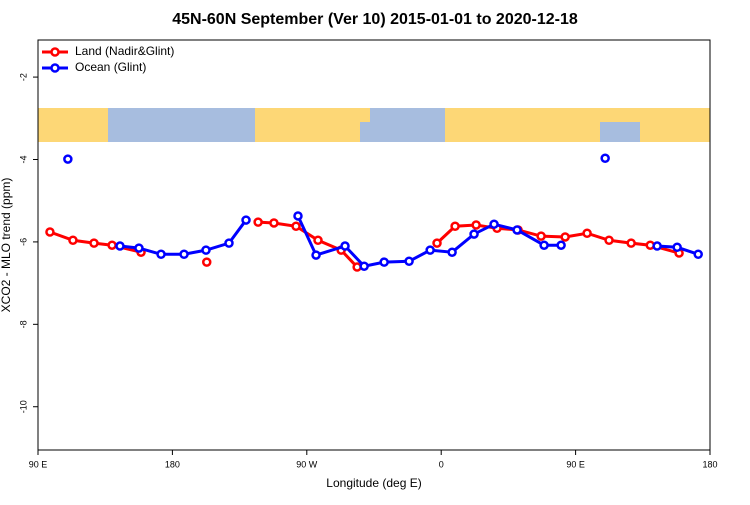 Image resolution: width=750 pixels, height=505 pixels. Describe the element at coordinates (441, 464) in the screenshot. I see `x-tick-label: 0` at that location.